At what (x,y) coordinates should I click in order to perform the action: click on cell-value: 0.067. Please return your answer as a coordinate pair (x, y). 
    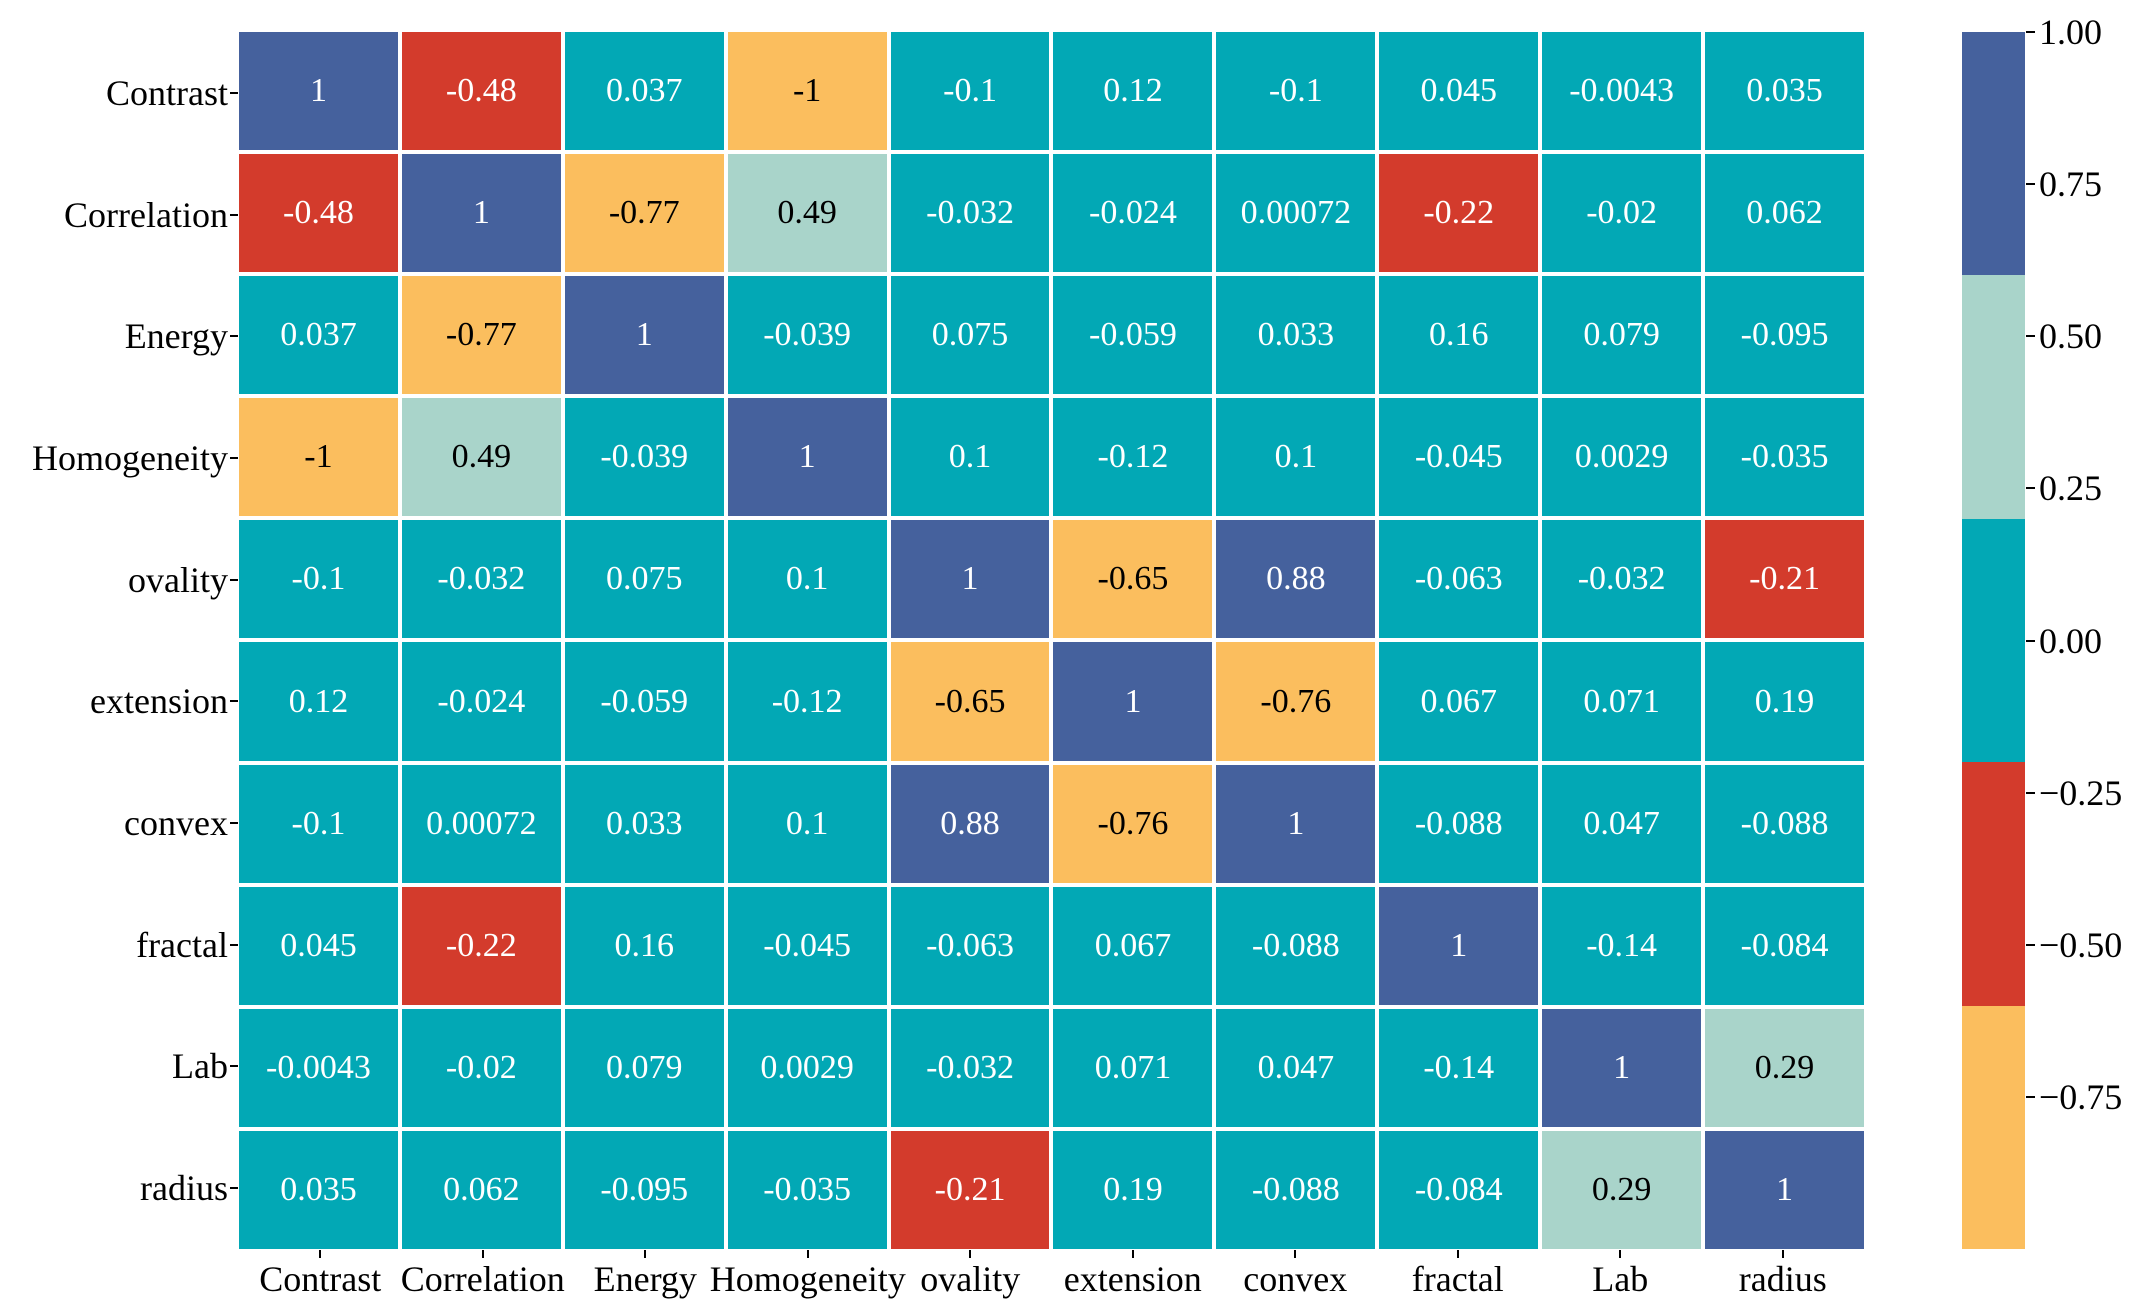
    Looking at the image, I should click on (1458, 701).